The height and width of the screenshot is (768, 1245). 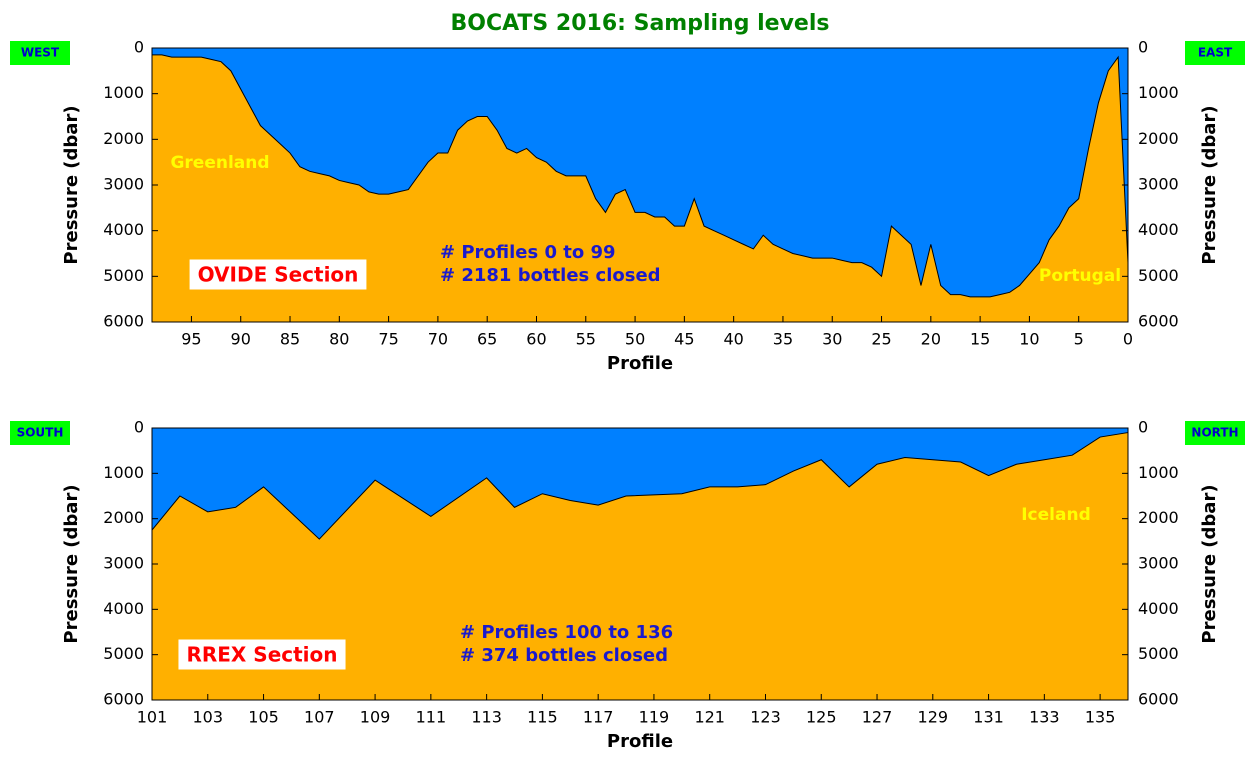 I want to click on x-tick-label: 90, so click(x=241, y=339).